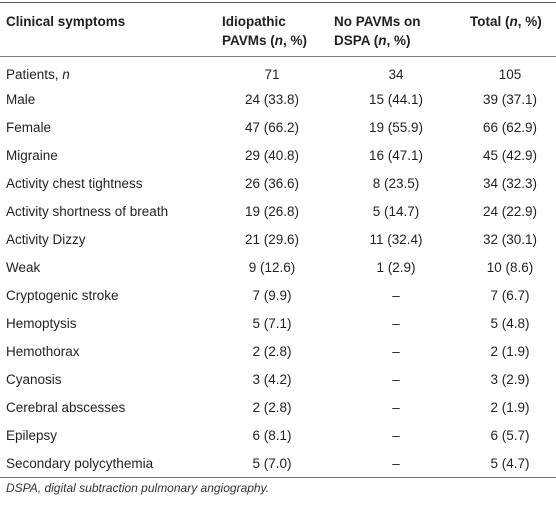 The width and height of the screenshot is (556, 505). I want to click on table-row: Cryptogenic stroke 7 (9.9) – 7 (6.7), so click(278, 295).